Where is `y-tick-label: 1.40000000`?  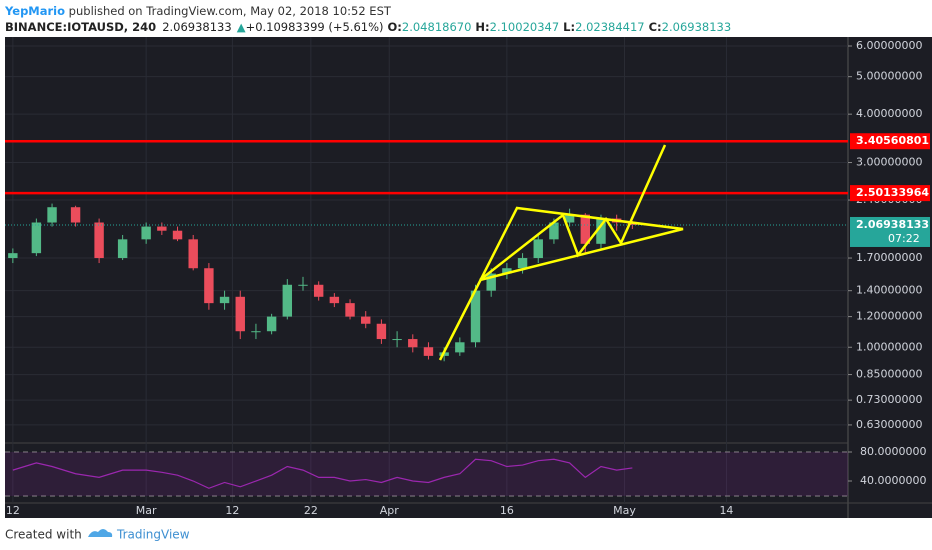
y-tick-label: 1.40000000 is located at coordinates (889, 290).